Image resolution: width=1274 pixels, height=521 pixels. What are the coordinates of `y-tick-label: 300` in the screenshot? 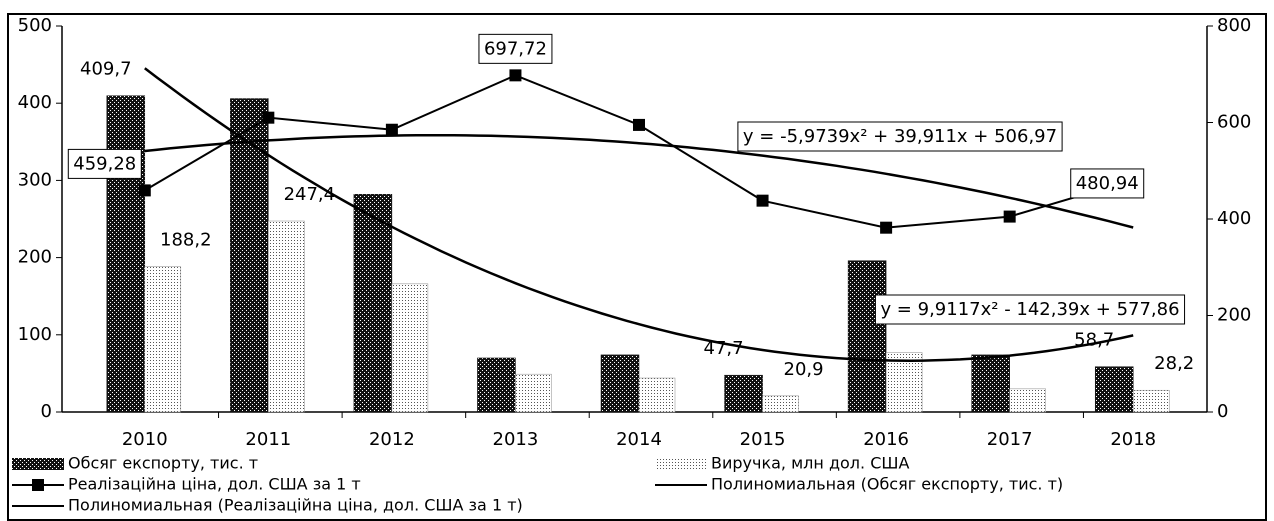 It's located at (35, 179).